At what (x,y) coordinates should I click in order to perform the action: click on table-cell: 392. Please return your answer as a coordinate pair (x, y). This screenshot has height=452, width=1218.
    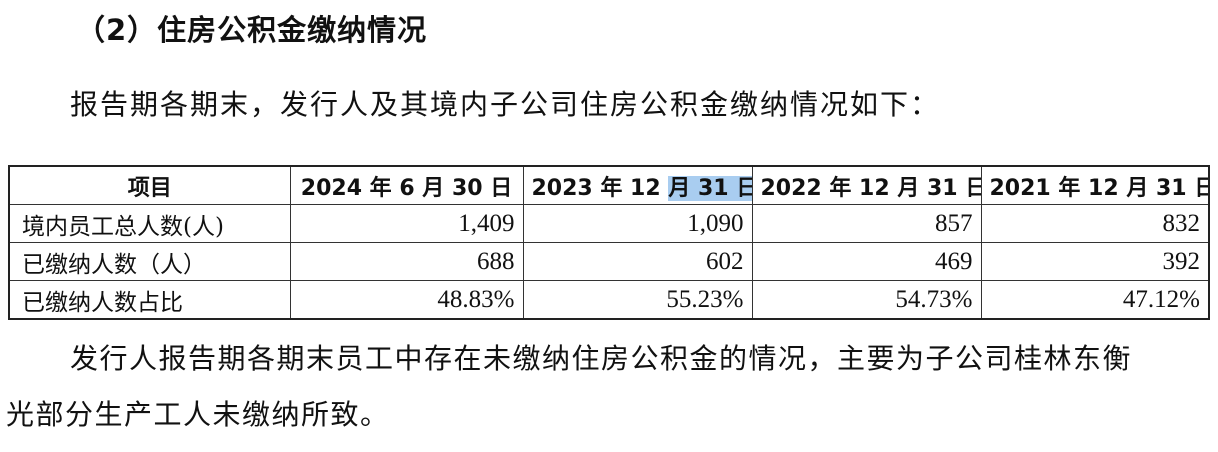
    Looking at the image, I should click on (1095, 261).